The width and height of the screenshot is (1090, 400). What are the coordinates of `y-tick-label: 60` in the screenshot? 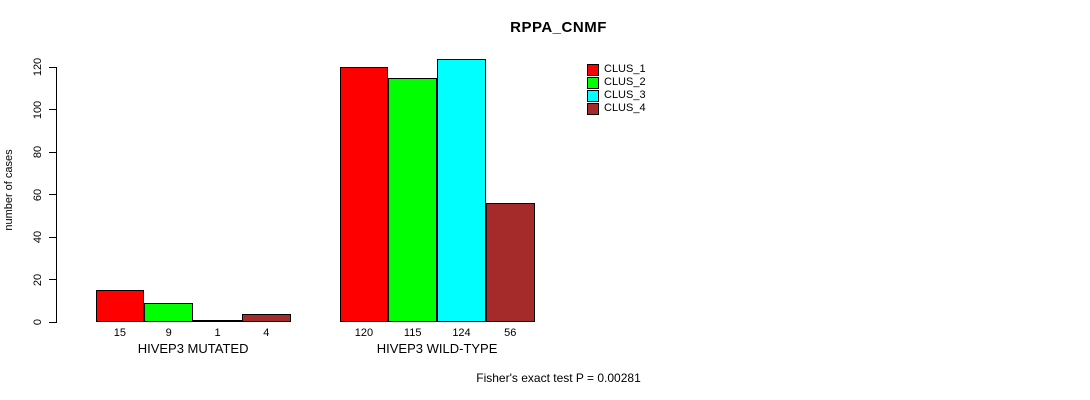 It's located at (38, 194).